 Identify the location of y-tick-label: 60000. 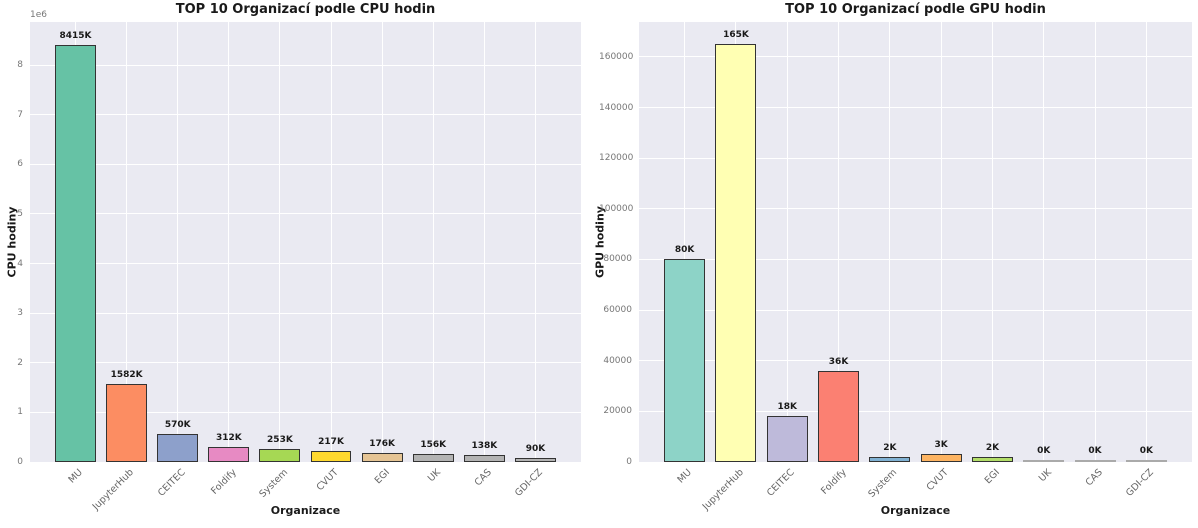
(617, 310).